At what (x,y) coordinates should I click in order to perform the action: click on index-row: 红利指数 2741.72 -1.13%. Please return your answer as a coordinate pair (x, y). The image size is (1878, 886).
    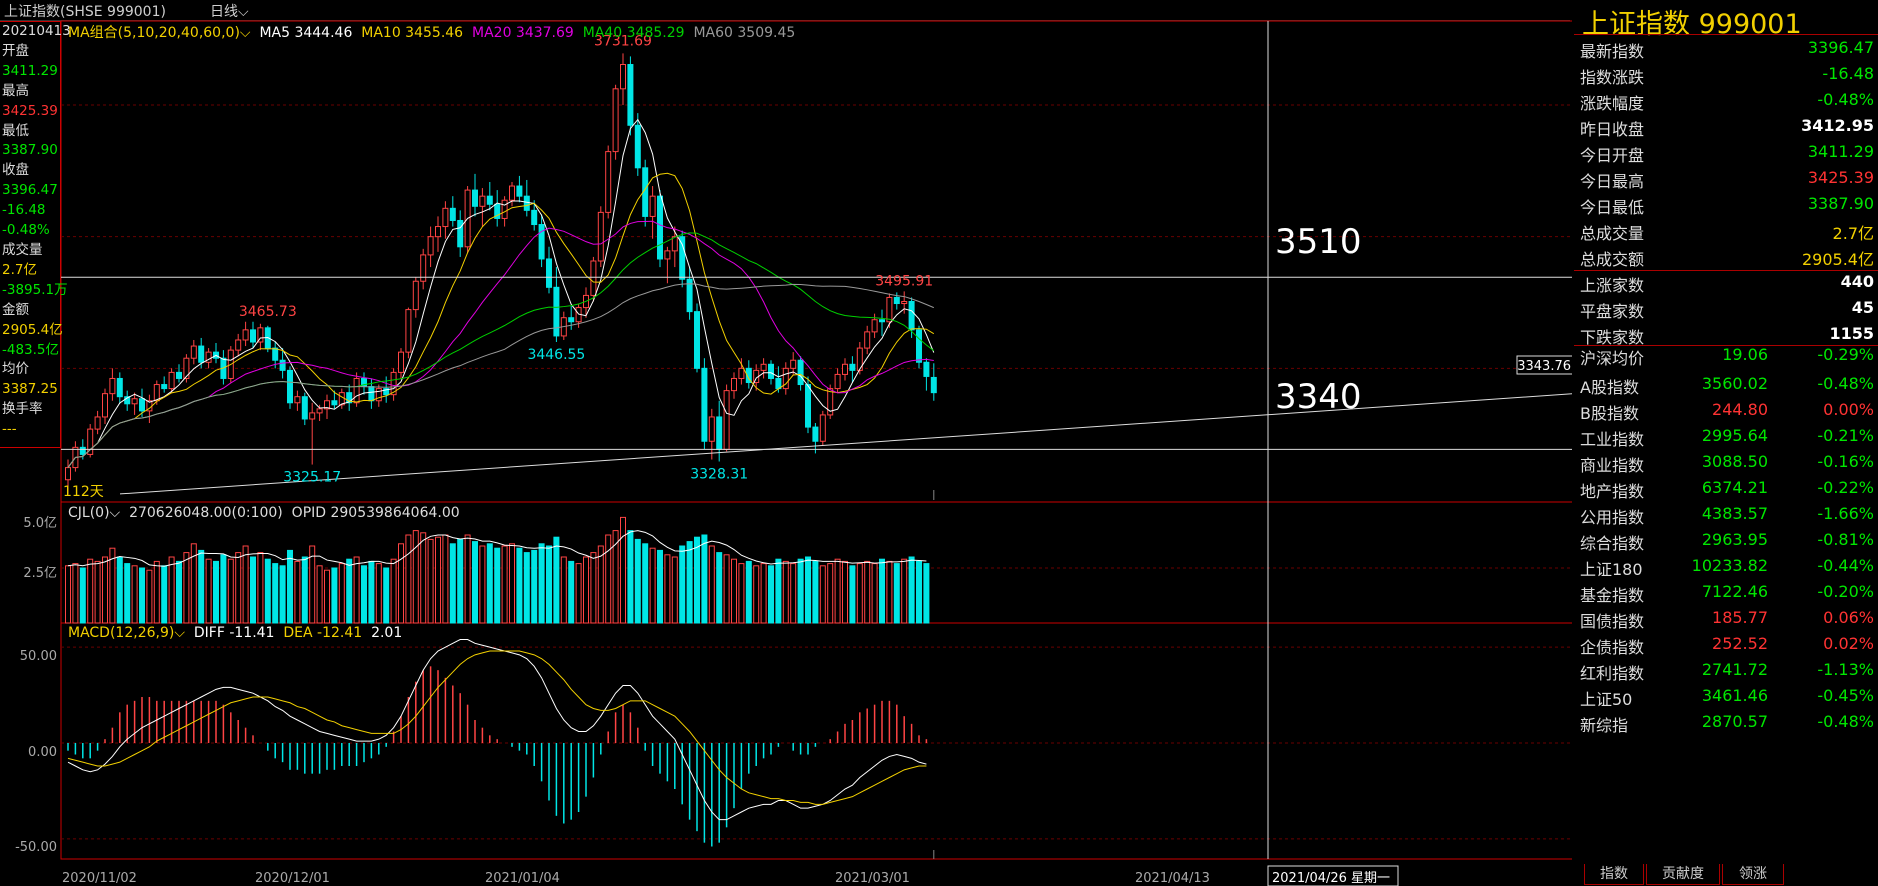
    Looking at the image, I should click on (1726, 671).